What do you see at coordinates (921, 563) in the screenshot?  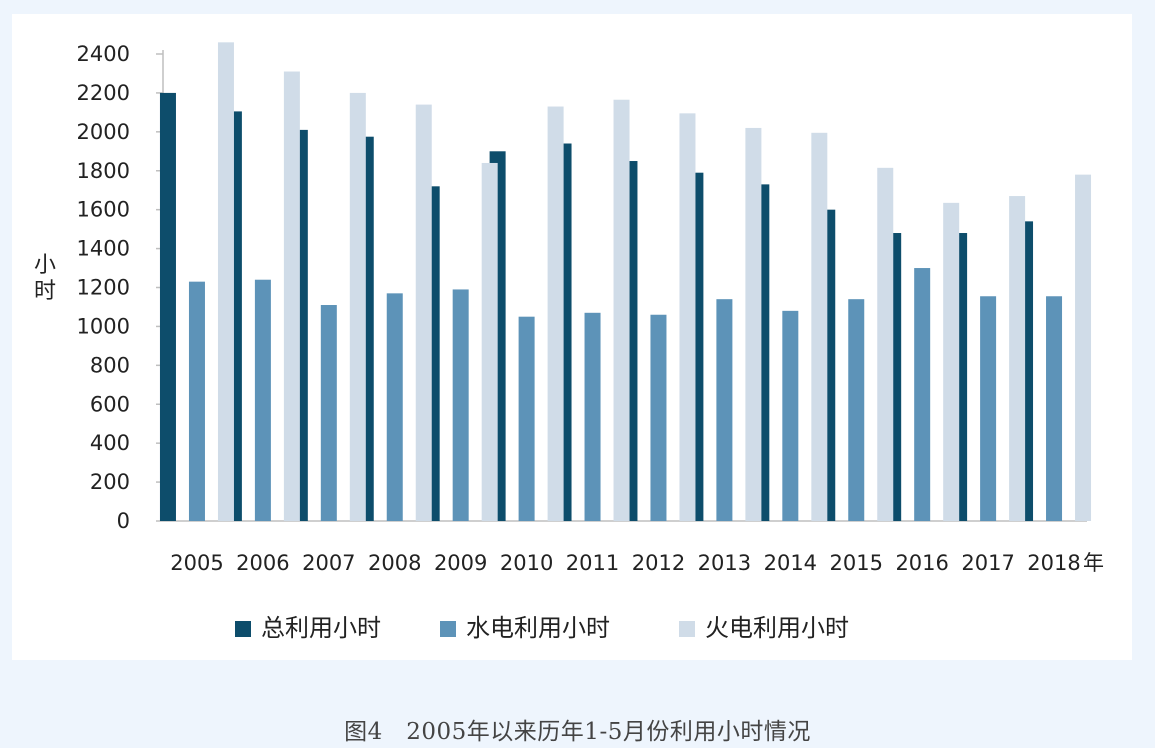 I see `x-tick-label: 2016` at bounding box center [921, 563].